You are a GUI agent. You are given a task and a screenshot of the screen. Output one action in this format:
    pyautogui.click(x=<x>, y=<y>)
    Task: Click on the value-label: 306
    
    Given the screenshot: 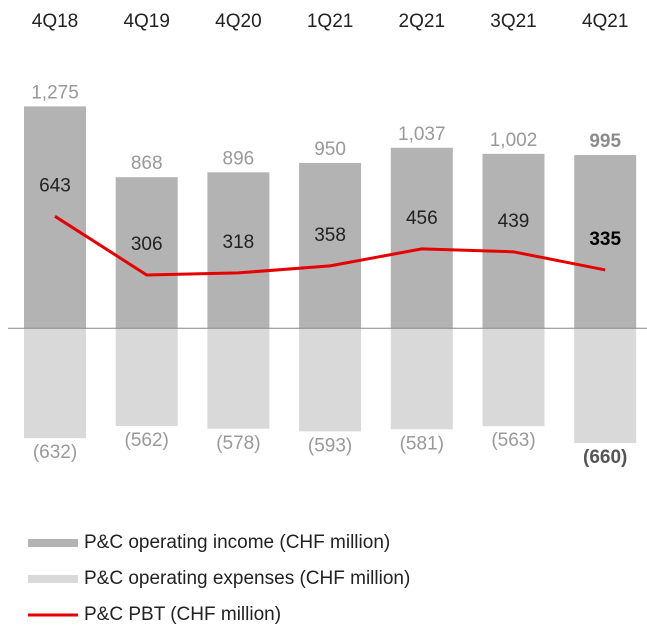 What is the action you would take?
    pyautogui.click(x=147, y=244)
    